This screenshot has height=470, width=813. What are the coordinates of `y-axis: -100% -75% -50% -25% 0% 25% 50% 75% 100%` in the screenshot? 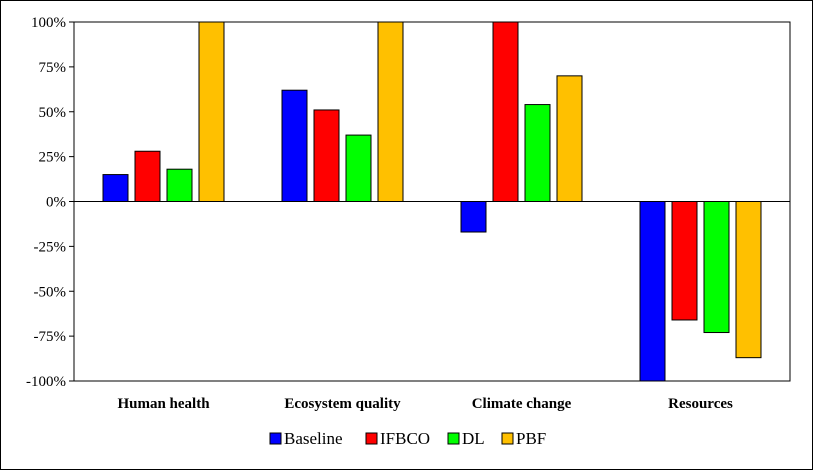 It's located at (50, 202).